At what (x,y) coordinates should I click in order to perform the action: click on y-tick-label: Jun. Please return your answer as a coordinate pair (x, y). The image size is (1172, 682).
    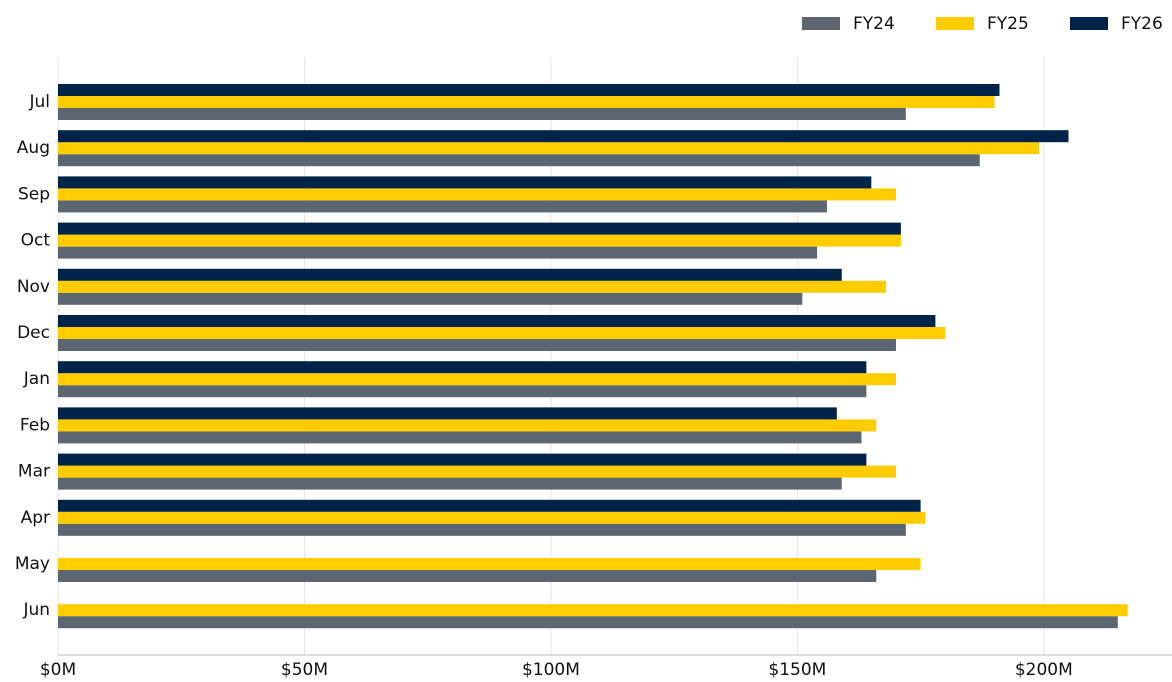
    Looking at the image, I should click on (36, 610).